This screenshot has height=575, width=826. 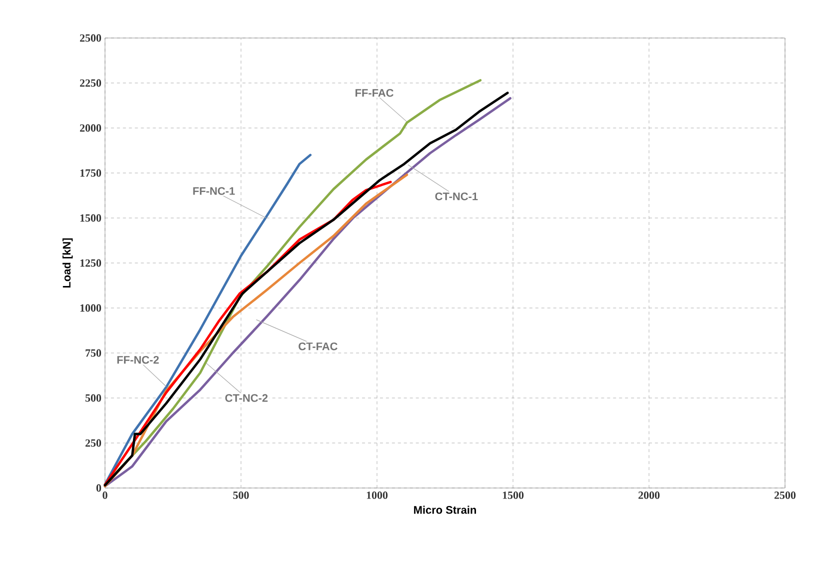 I want to click on y-tick-label: 1250, so click(x=91, y=263).